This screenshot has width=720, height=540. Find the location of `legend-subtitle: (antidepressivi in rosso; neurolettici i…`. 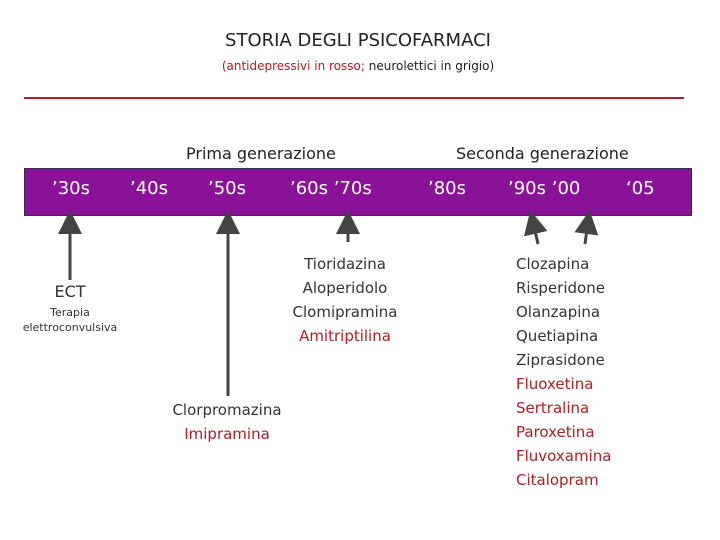

legend-subtitle: (antidepressivi in rosso; neurolettici i… is located at coordinates (358, 66).